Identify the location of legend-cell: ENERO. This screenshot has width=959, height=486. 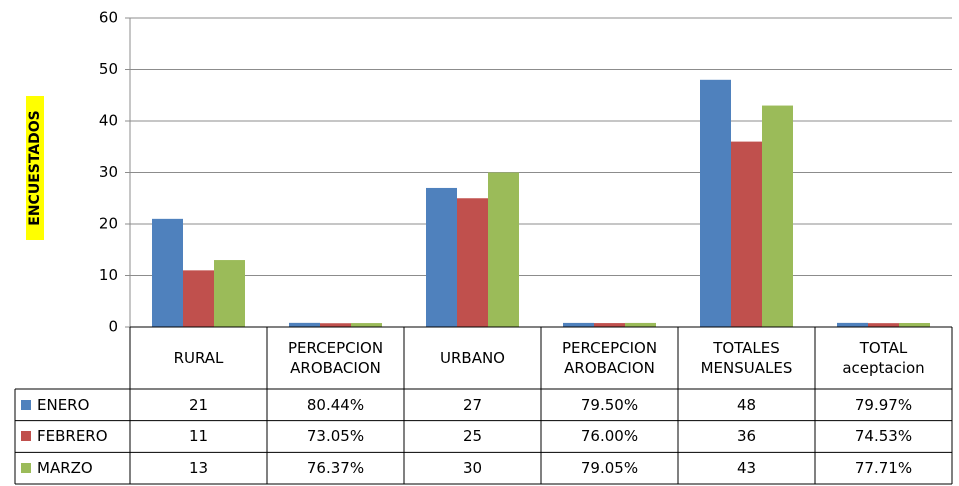
(72, 405).